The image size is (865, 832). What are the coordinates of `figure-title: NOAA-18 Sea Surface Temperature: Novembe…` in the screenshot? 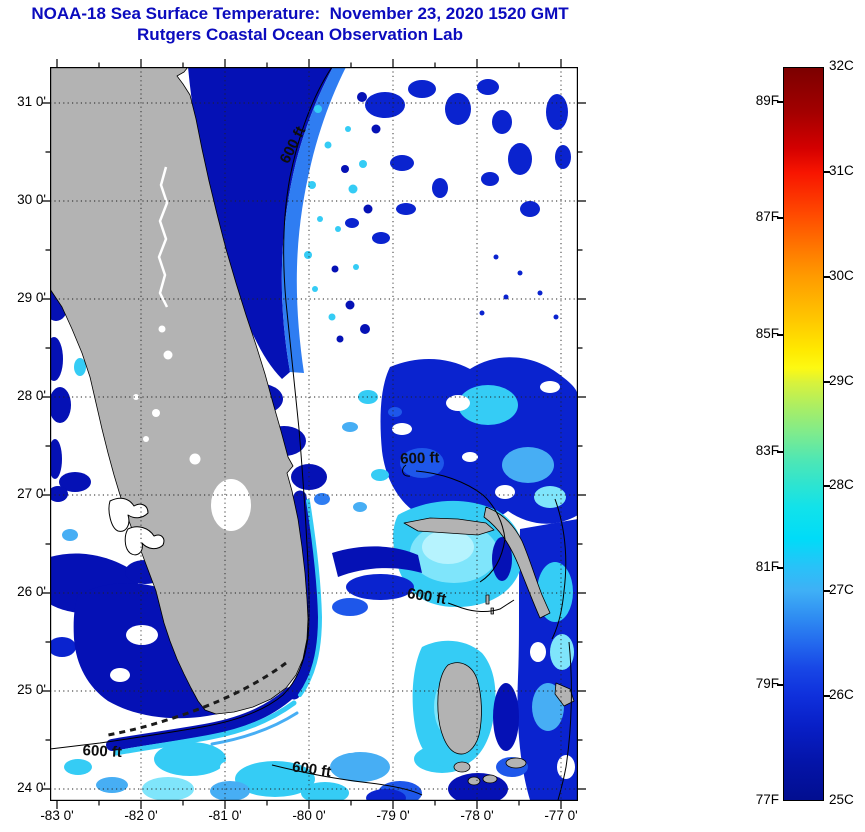 It's located at (300, 13).